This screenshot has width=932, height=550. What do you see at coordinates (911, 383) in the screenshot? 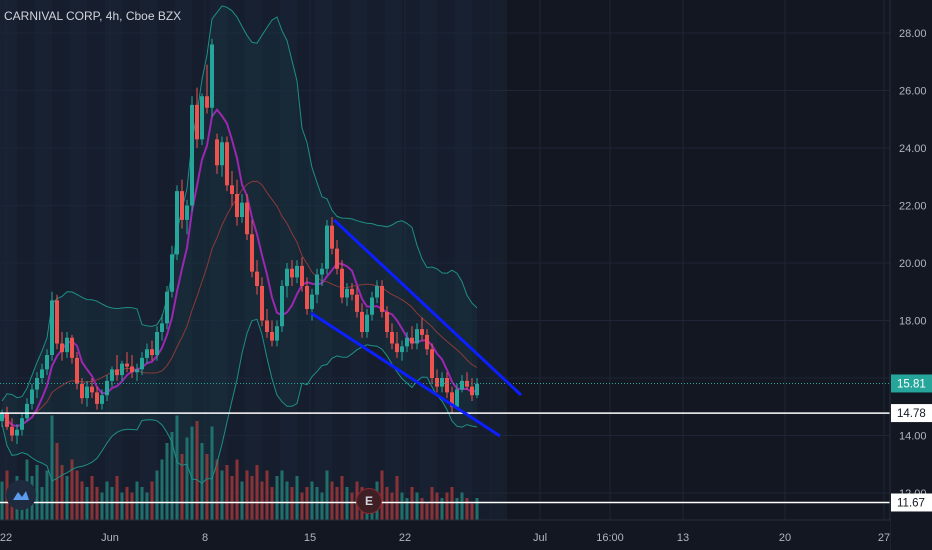
I see `last-price-label-bg` at bounding box center [911, 383].